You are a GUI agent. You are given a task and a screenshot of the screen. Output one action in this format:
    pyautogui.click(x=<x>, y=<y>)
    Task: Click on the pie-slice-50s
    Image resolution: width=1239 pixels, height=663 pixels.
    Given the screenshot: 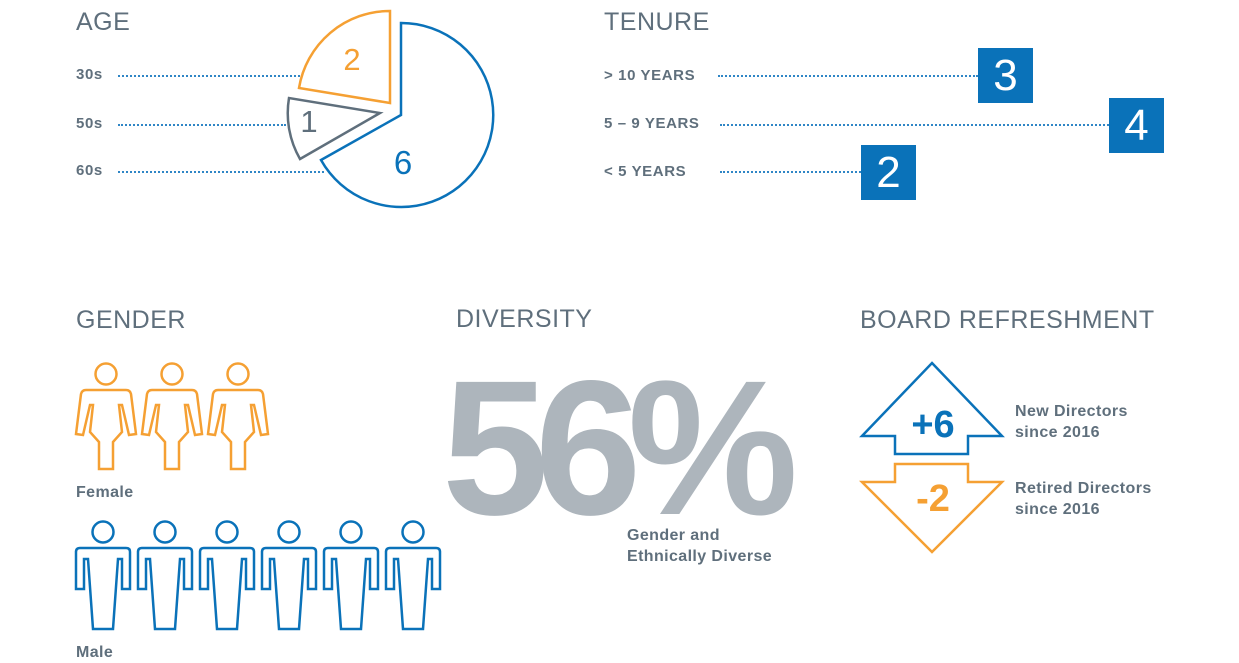 What is the action you would take?
    pyautogui.click(x=335, y=128)
    